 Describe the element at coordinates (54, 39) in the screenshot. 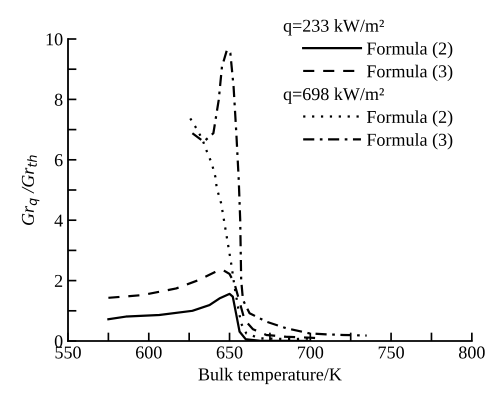

I see `y-tick-label: 10` at that location.